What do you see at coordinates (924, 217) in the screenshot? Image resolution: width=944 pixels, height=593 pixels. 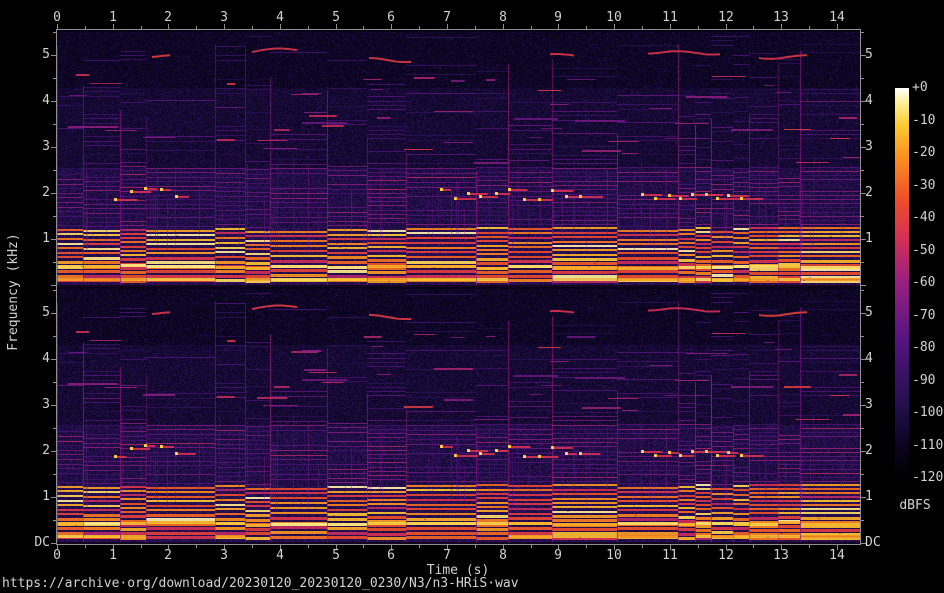 I see `colorbar-tick-label: -40` at bounding box center [924, 217].